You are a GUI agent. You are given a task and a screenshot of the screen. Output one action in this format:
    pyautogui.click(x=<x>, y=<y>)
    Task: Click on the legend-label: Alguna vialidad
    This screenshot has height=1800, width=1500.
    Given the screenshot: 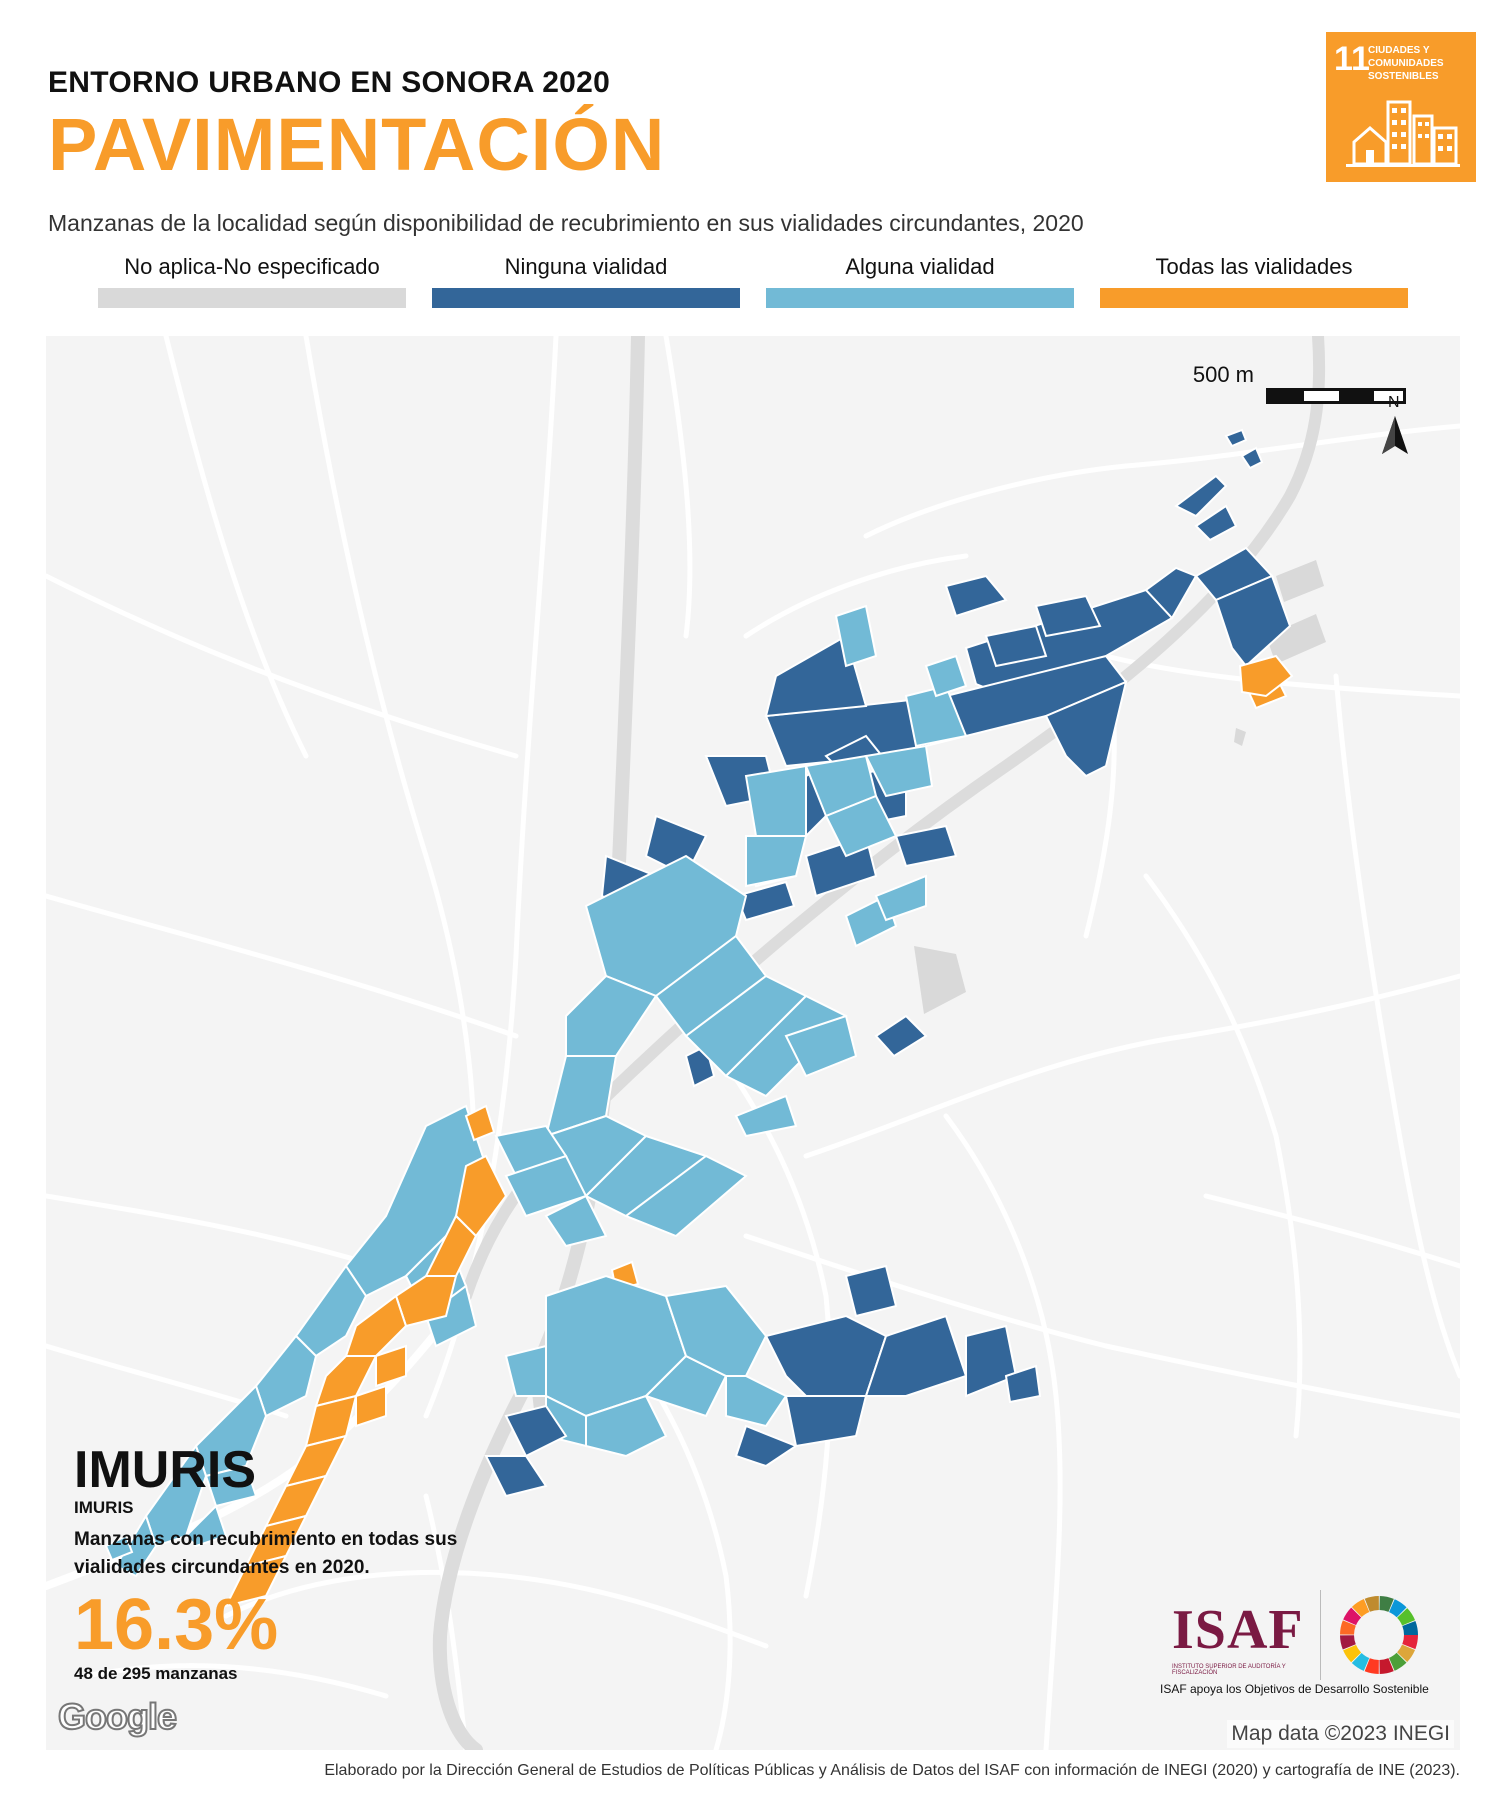 What is the action you would take?
    pyautogui.click(x=920, y=266)
    